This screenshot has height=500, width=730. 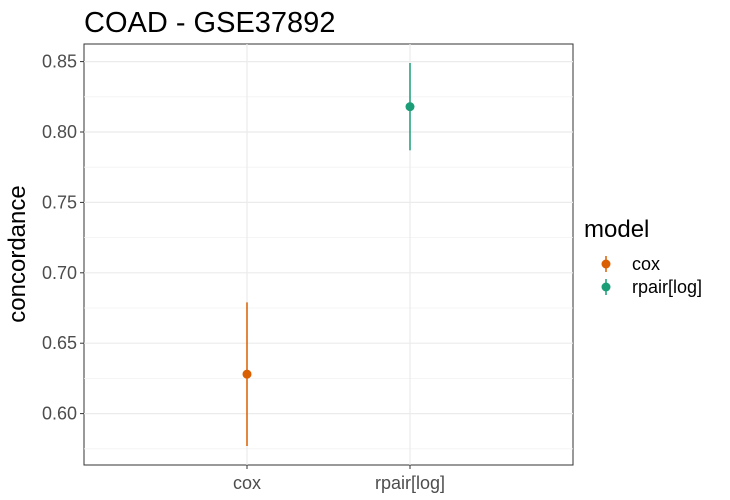 What do you see at coordinates (410, 107) in the screenshot?
I see `point-rpair-log` at bounding box center [410, 107].